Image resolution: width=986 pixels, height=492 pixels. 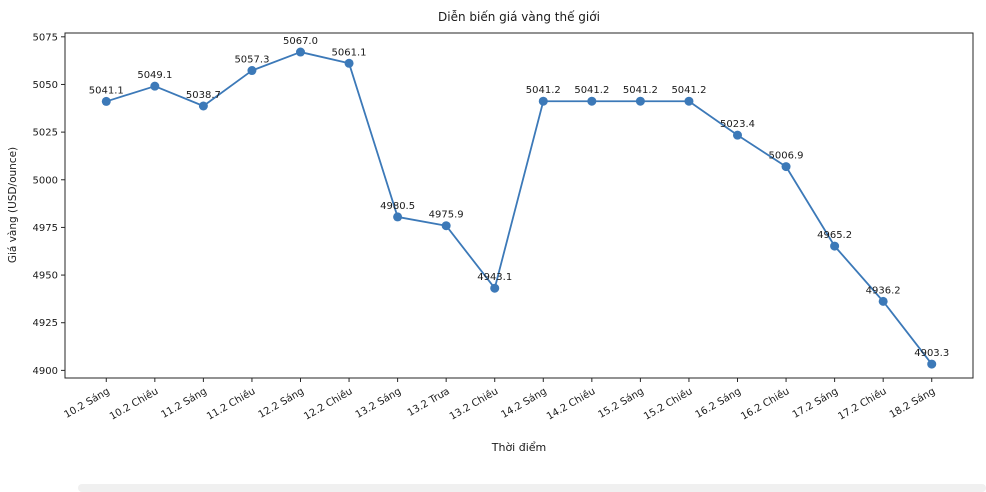 What do you see at coordinates (668, 403) in the screenshot?
I see `x-tick-label: 15.2 Chiều` at bounding box center [668, 403].